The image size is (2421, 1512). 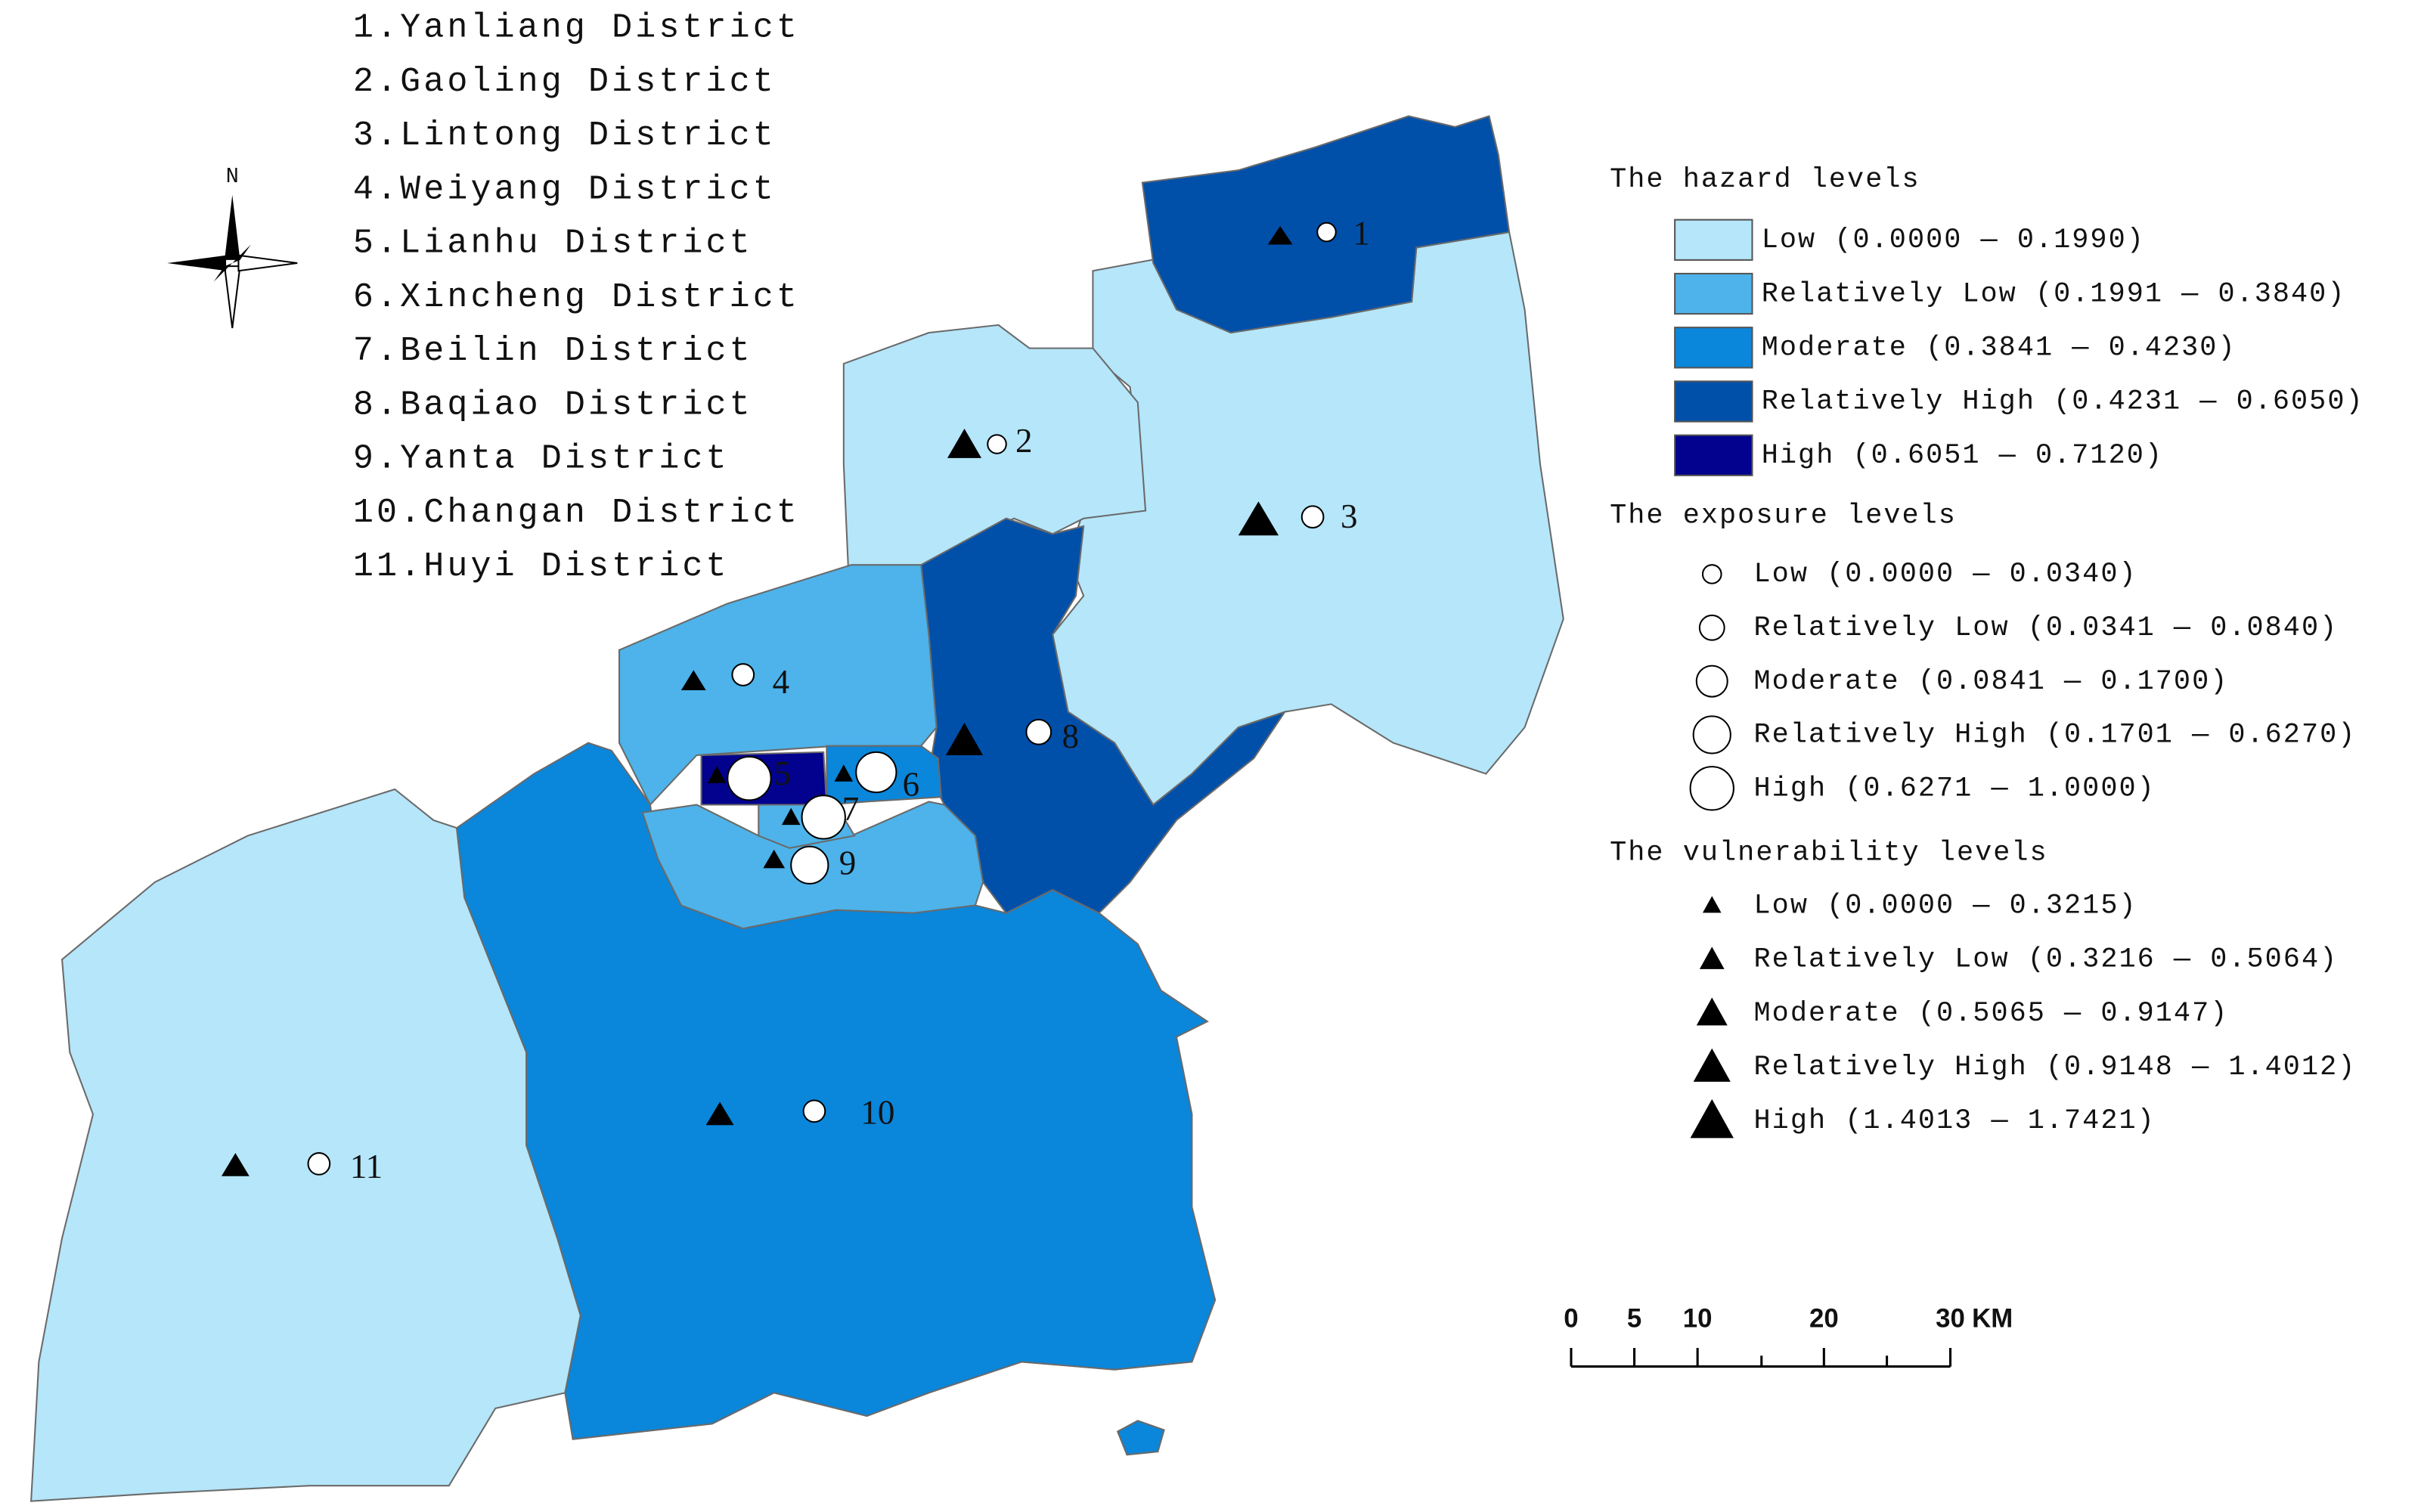 What do you see at coordinates (911, 784) in the screenshot?
I see `district-number: 6` at bounding box center [911, 784].